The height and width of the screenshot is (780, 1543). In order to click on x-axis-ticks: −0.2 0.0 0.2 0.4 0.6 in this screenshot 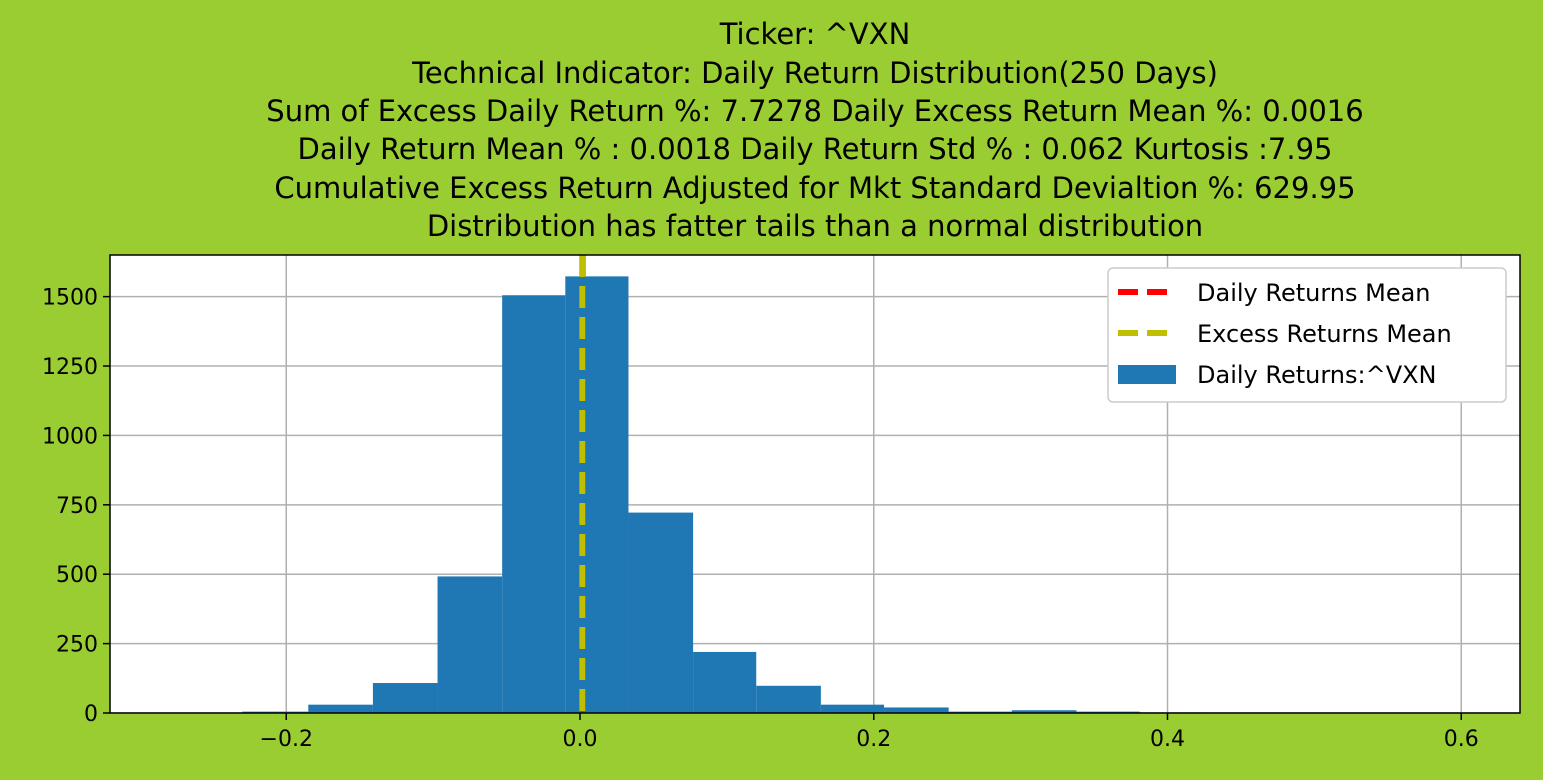, I will do `click(869, 732)`.